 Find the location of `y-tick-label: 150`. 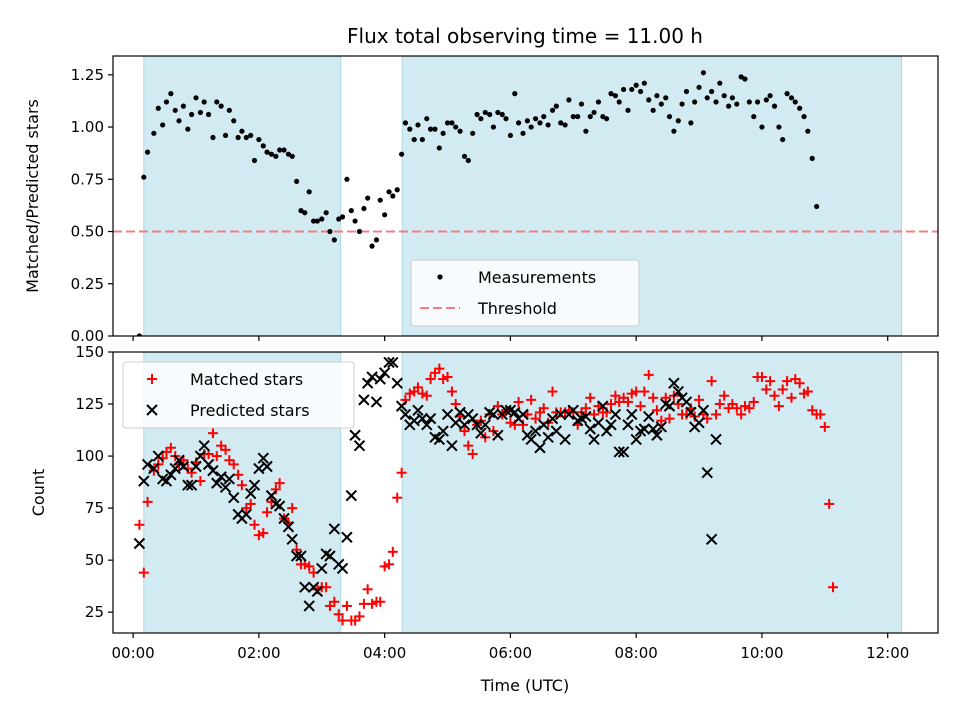

y-tick-label: 150 is located at coordinates (89, 352).